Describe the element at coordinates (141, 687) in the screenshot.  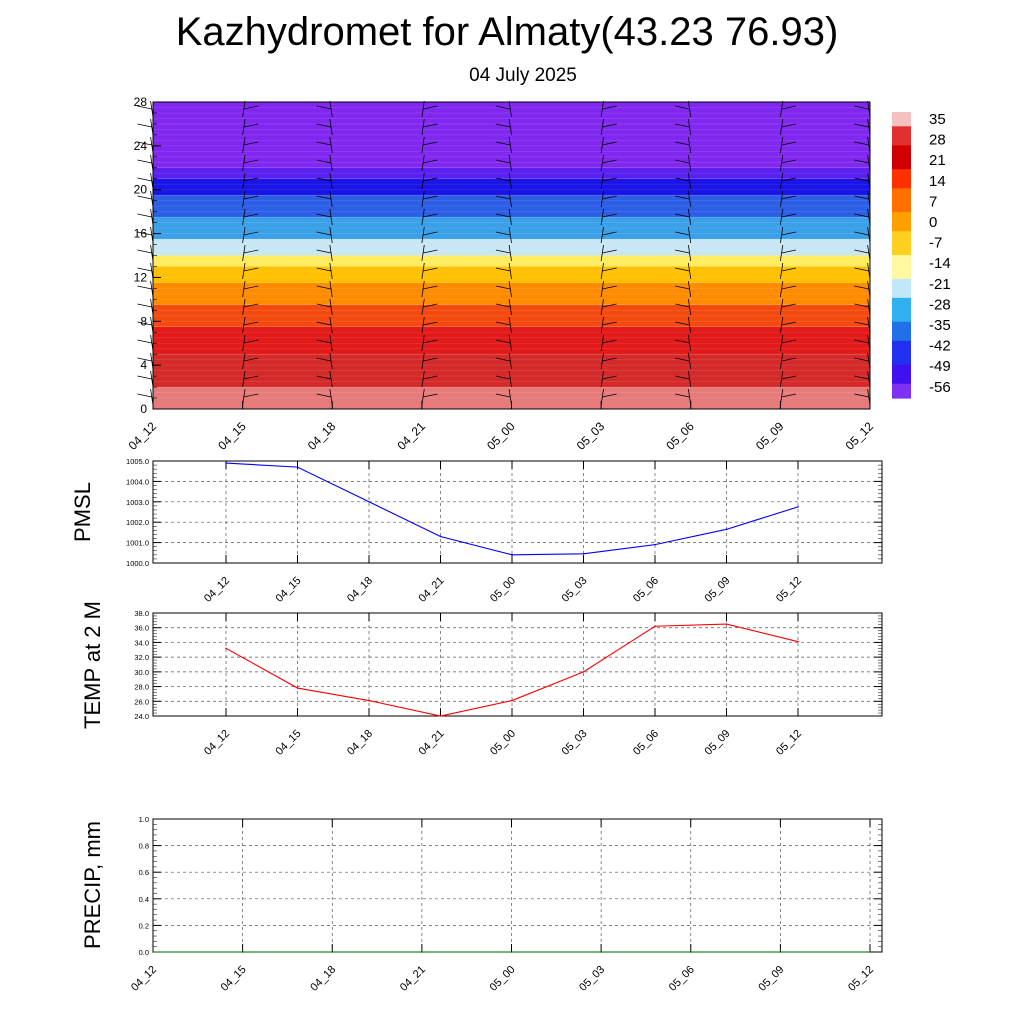
I see `y-tick-label: 28.0` at that location.